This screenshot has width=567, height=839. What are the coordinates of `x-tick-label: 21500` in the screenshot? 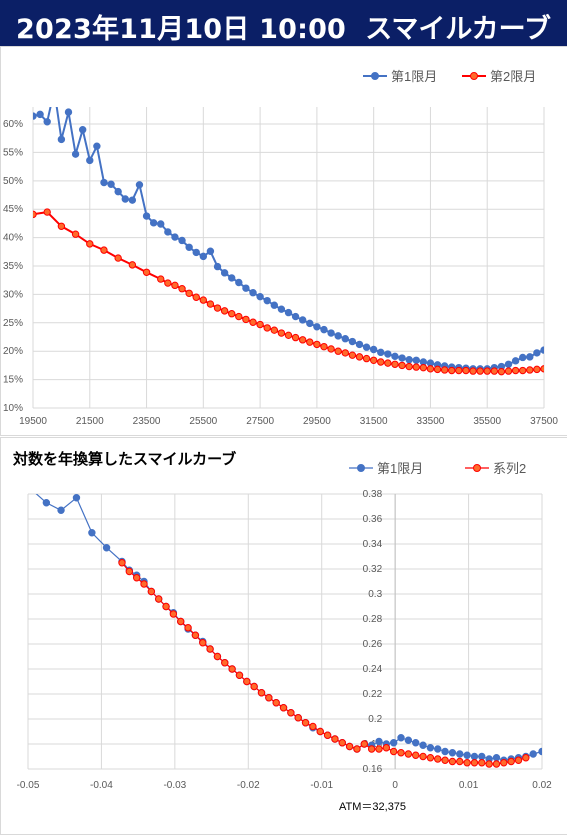 It's located at (90, 421).